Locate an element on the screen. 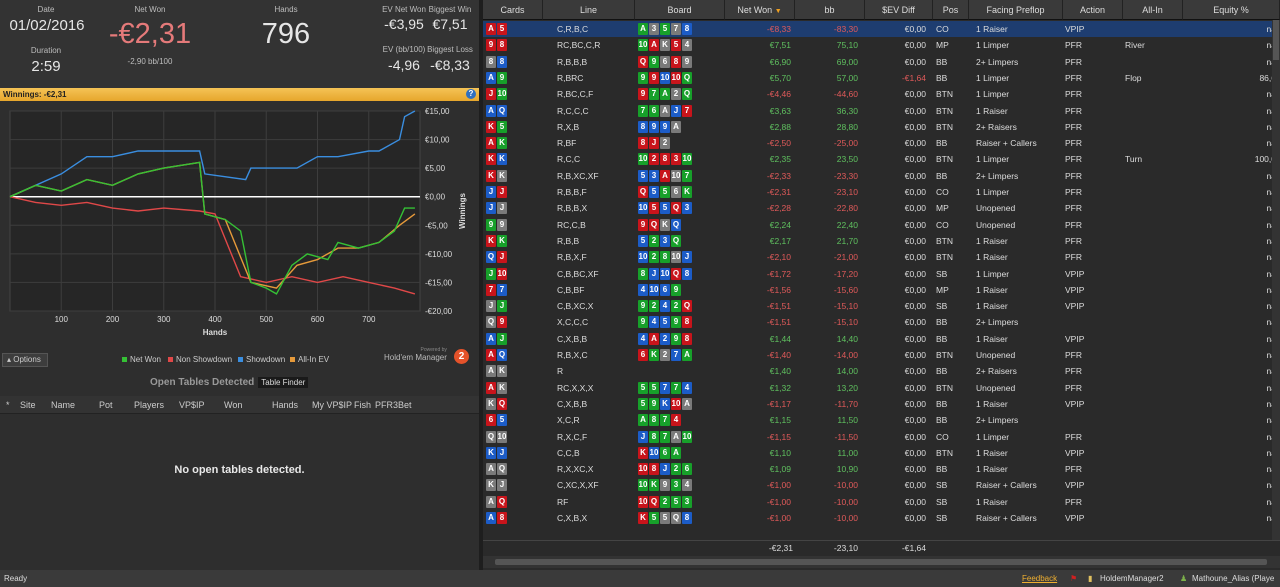 This screenshot has height=587, width=1280. grid-vertical-scroll-thumb is located at coordinates (1276, 40).